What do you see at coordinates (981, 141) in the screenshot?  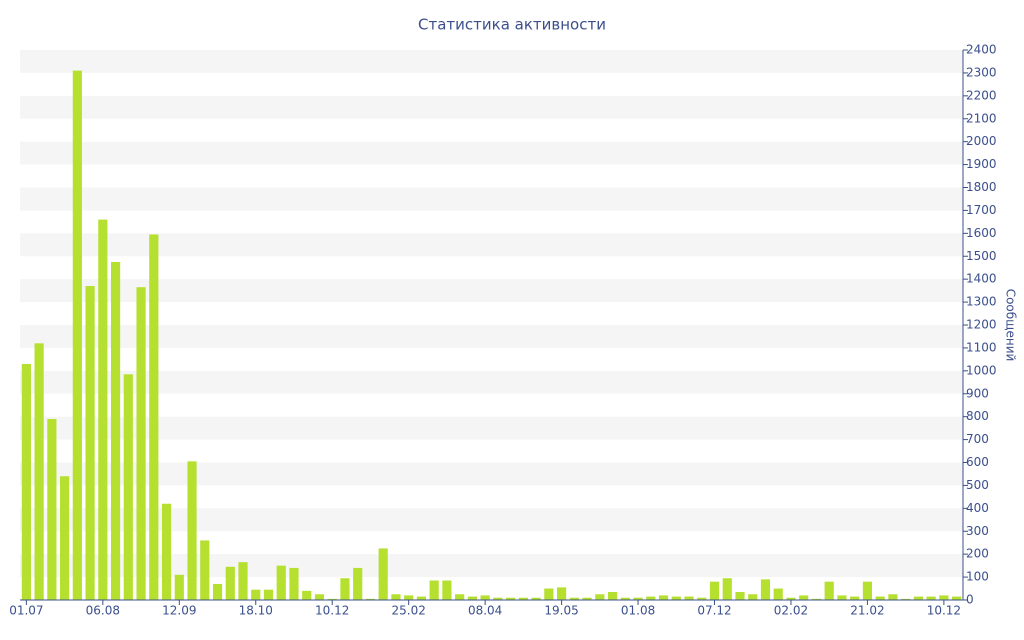 I see `y-tick-label: 2000` at bounding box center [981, 141].